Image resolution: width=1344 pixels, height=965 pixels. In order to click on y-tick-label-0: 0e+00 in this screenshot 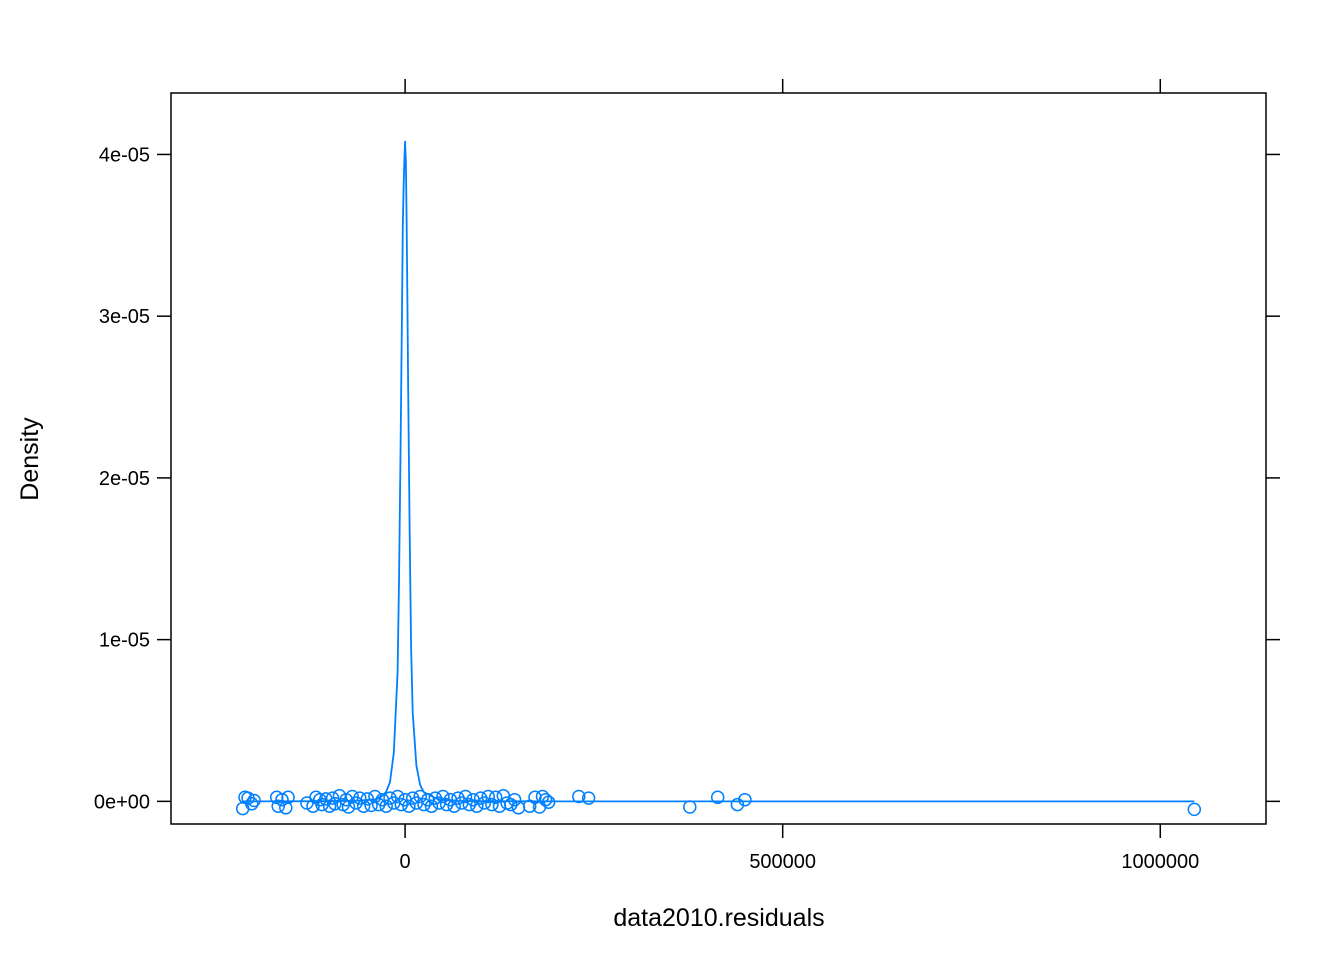, I will do `click(122, 802)`.